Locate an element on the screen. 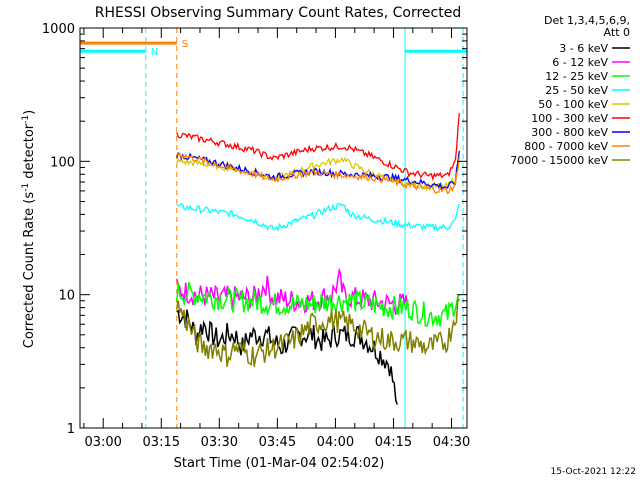  legend-label: 12 - 25 keV is located at coordinates (576, 76).